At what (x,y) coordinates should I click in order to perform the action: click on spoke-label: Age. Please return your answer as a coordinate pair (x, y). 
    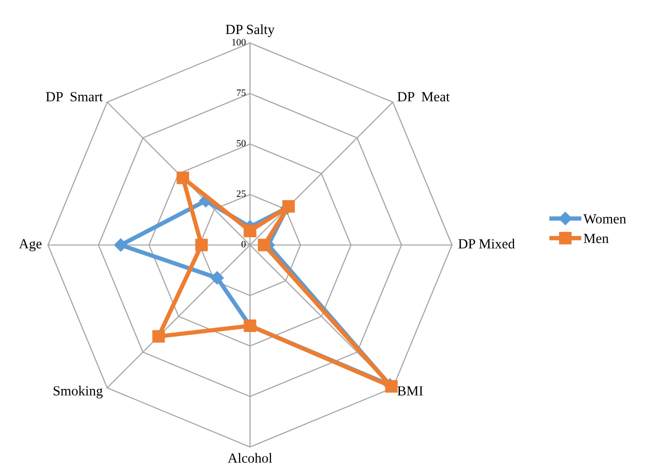
    Looking at the image, I should click on (30, 245).